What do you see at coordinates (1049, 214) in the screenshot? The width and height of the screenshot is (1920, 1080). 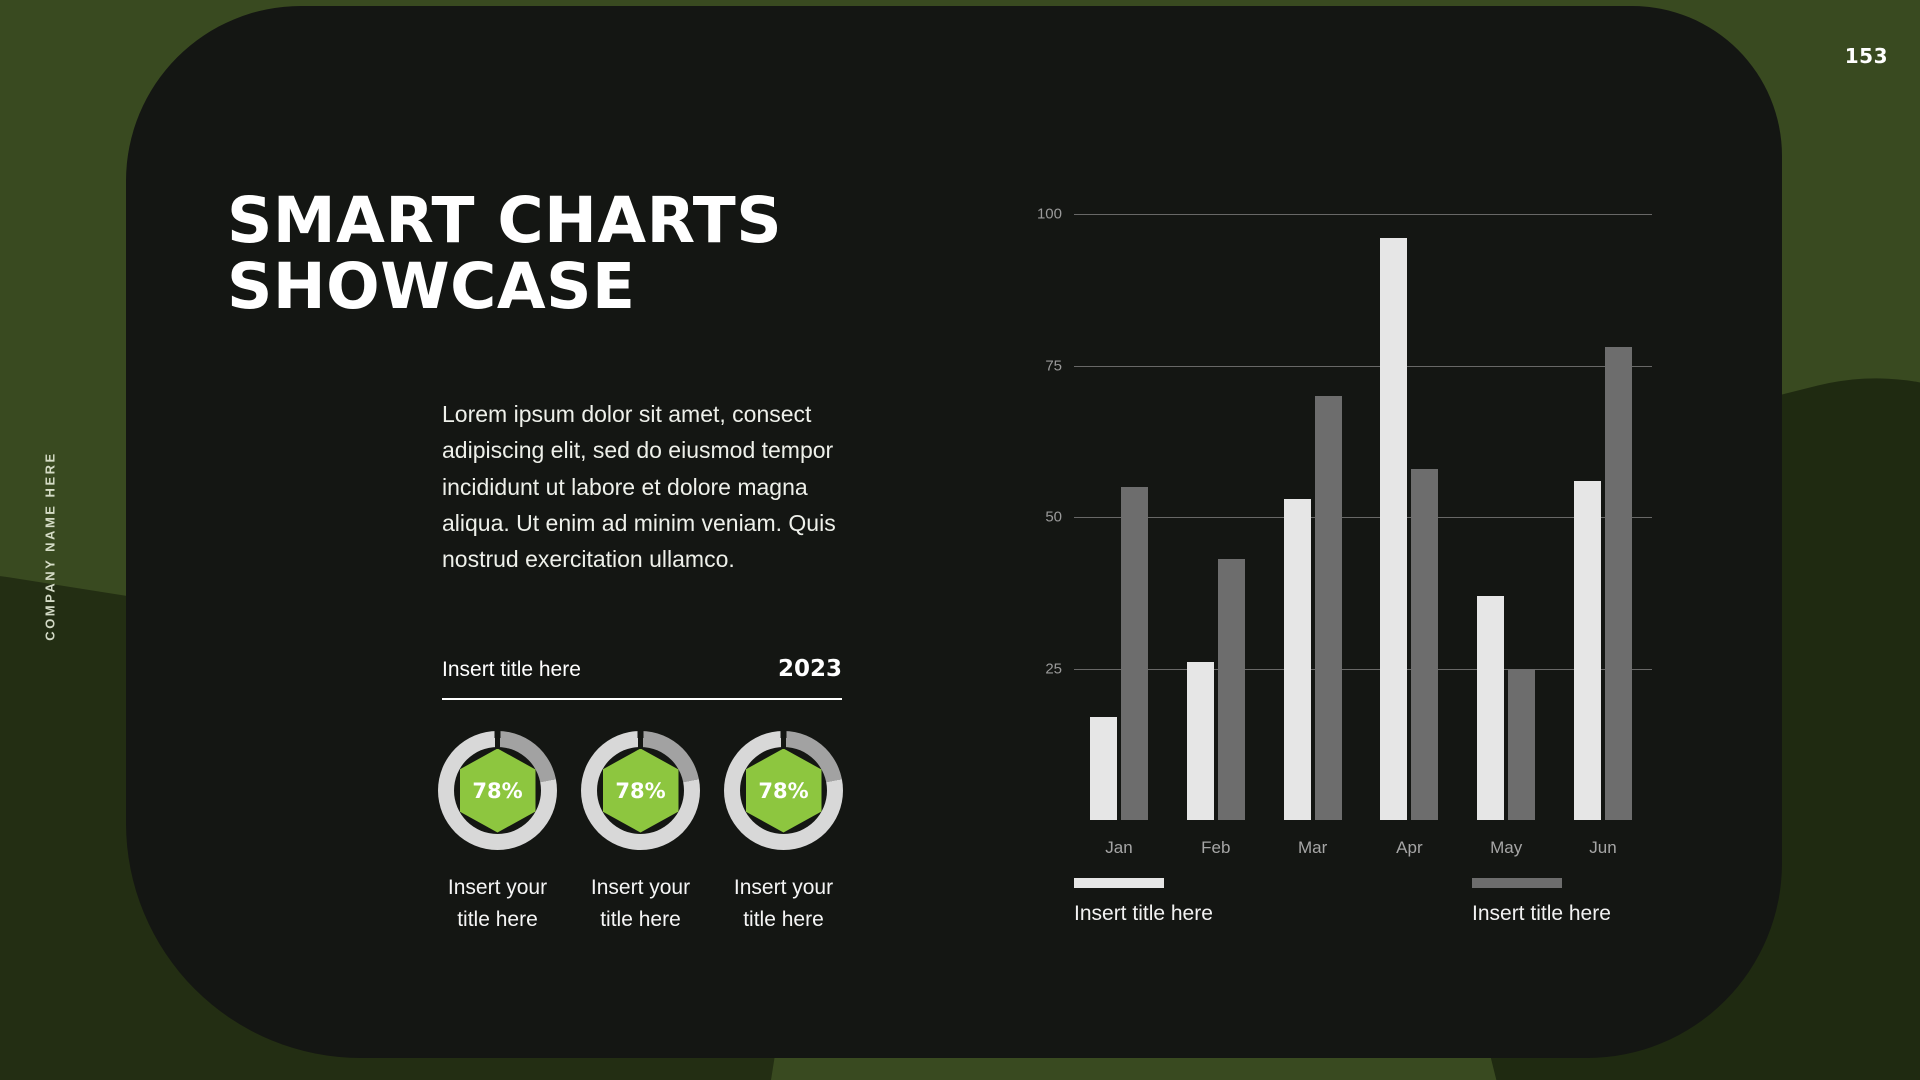 I see `y-axis-tick-label: 100` at bounding box center [1049, 214].